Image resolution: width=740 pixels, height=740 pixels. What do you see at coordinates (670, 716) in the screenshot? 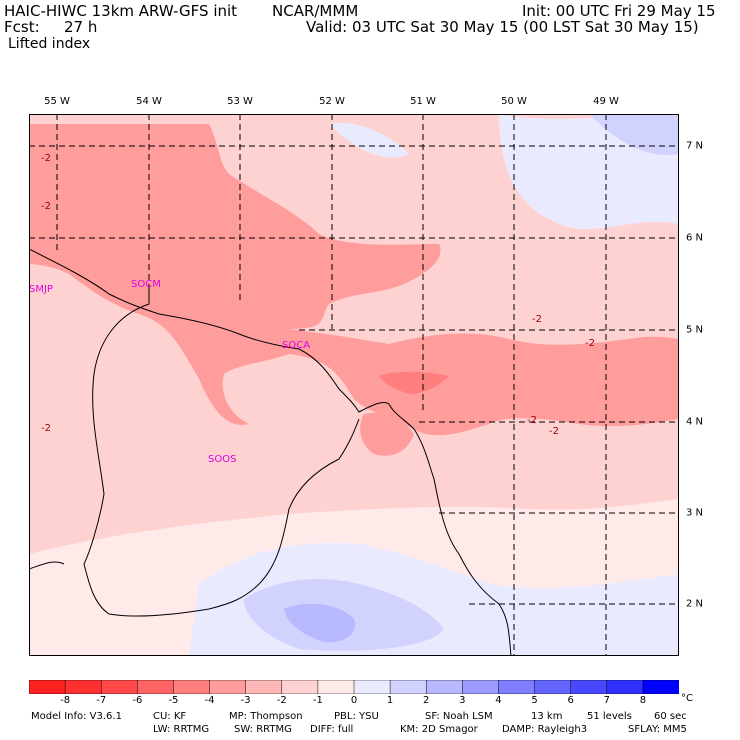
I see `time-step: 60 sec` at bounding box center [670, 716].